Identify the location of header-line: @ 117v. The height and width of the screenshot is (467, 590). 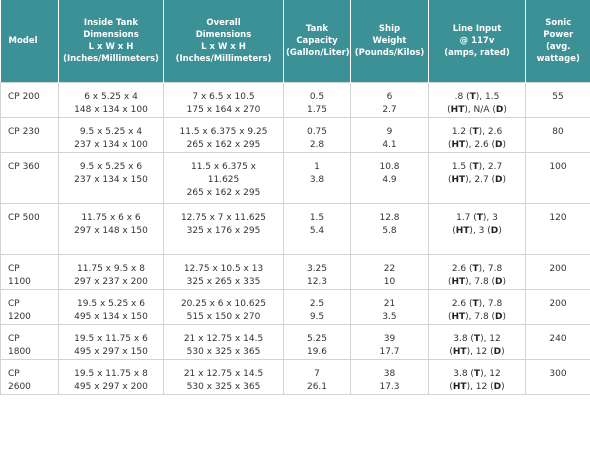
(477, 41).